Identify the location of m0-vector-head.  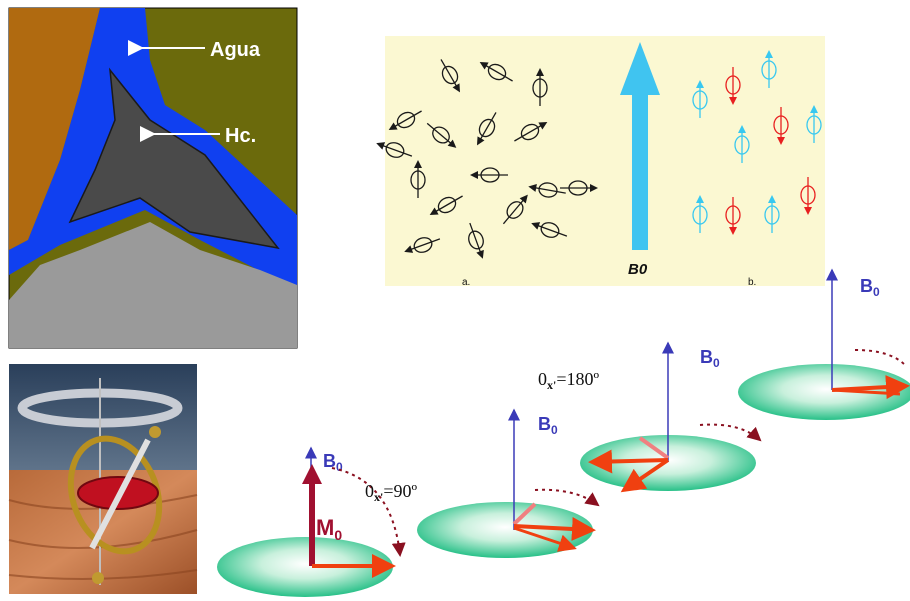
(312, 474).